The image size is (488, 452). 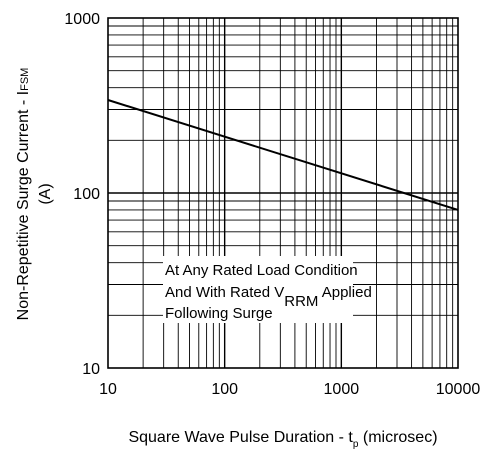 I want to click on y-axis-title-prefix: Non-Repetitive Surge Current - I, so click(x=23, y=205).